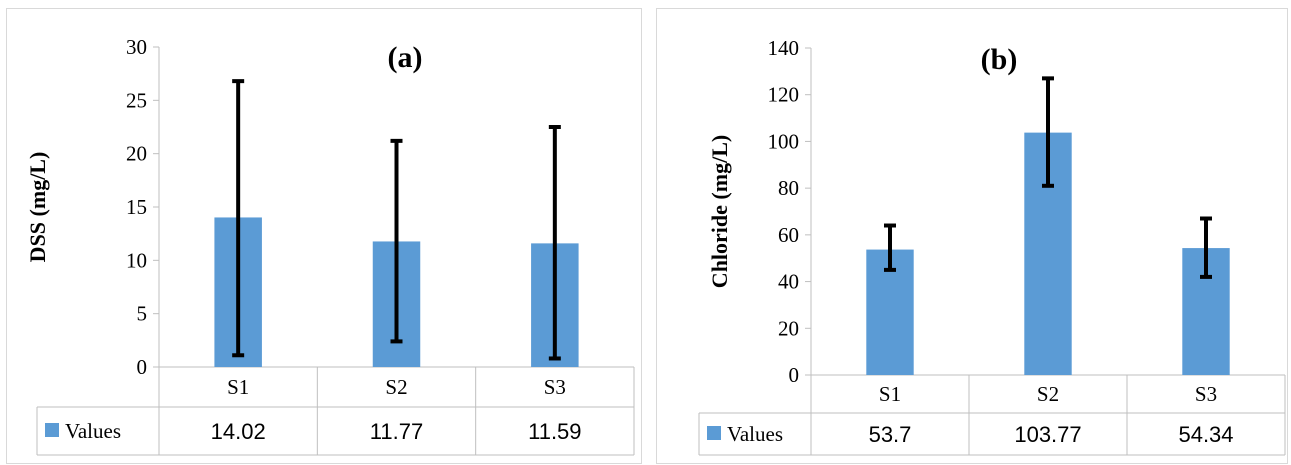 This screenshot has width=1291, height=465. I want to click on chart-a-y-tick-label: 15, so click(136, 207).